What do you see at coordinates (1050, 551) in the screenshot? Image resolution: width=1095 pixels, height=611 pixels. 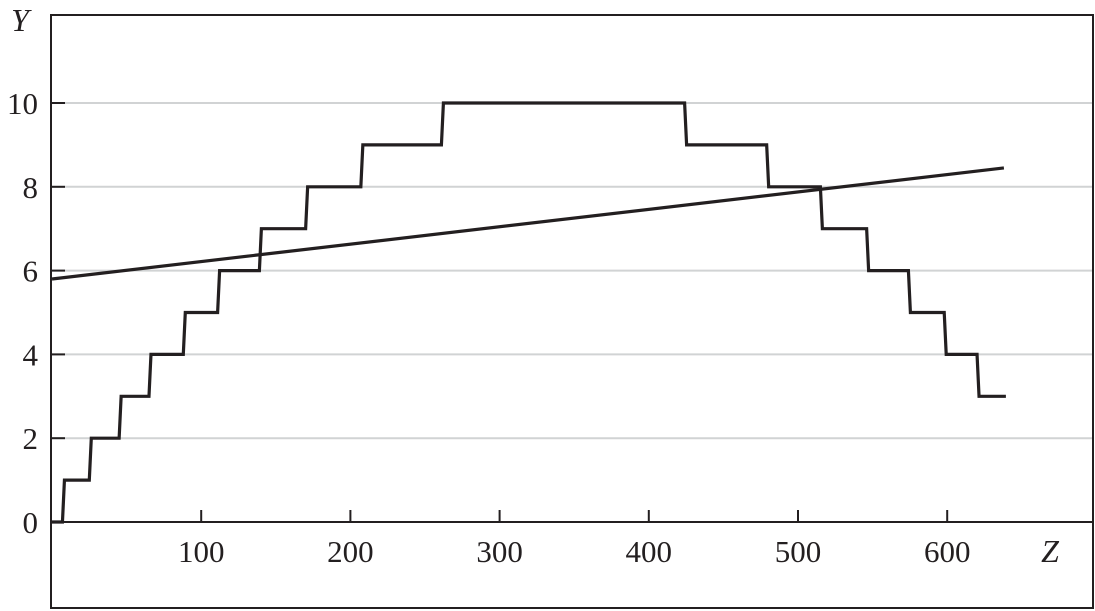 I see `x-axis-label: Z` at bounding box center [1050, 551].